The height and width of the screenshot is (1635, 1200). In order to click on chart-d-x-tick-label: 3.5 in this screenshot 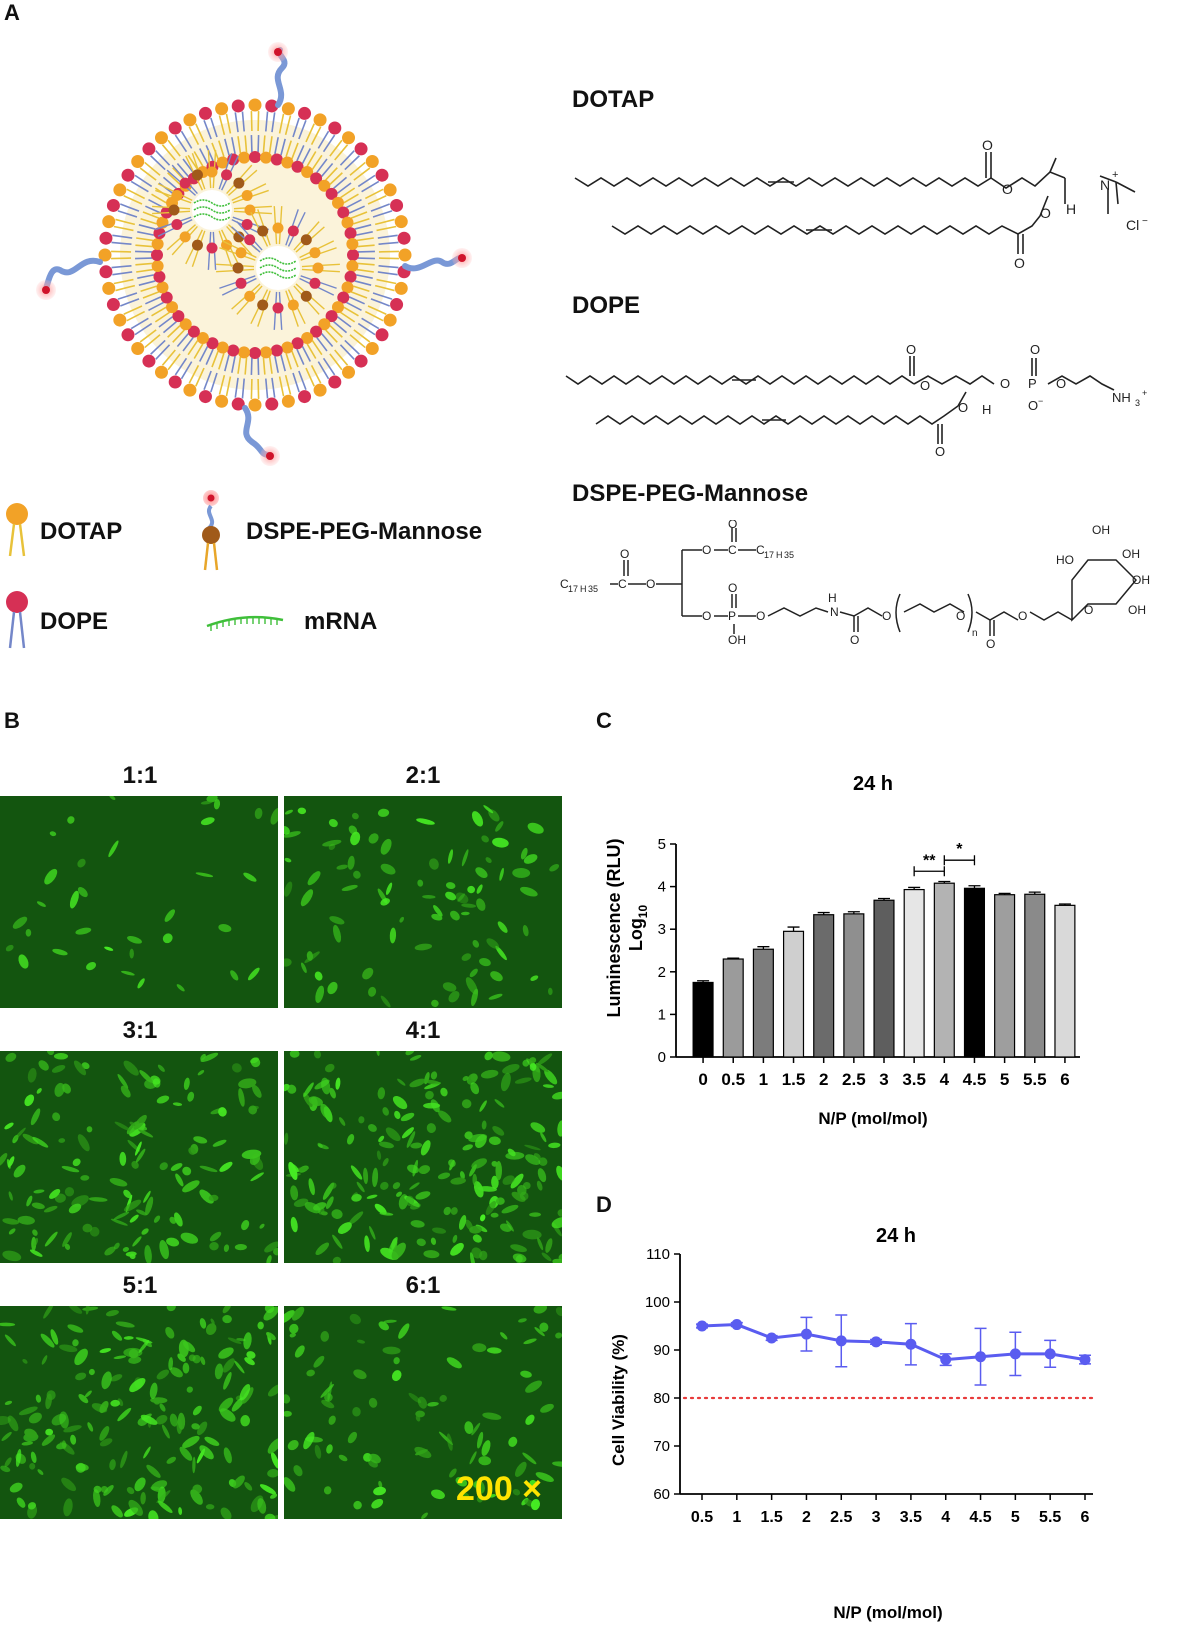, I will do `click(911, 1517)`.